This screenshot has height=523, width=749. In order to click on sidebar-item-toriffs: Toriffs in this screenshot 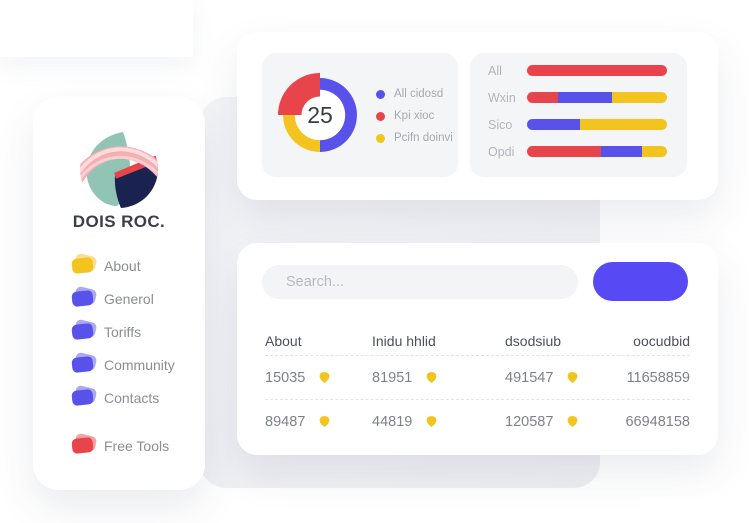, I will do `click(135, 331)`.